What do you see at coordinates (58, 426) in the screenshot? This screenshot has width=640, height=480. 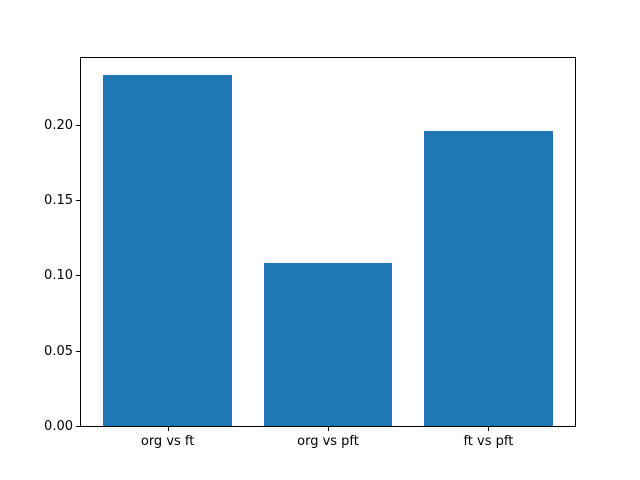 I see `y-tick-label: 0.00` at bounding box center [58, 426].